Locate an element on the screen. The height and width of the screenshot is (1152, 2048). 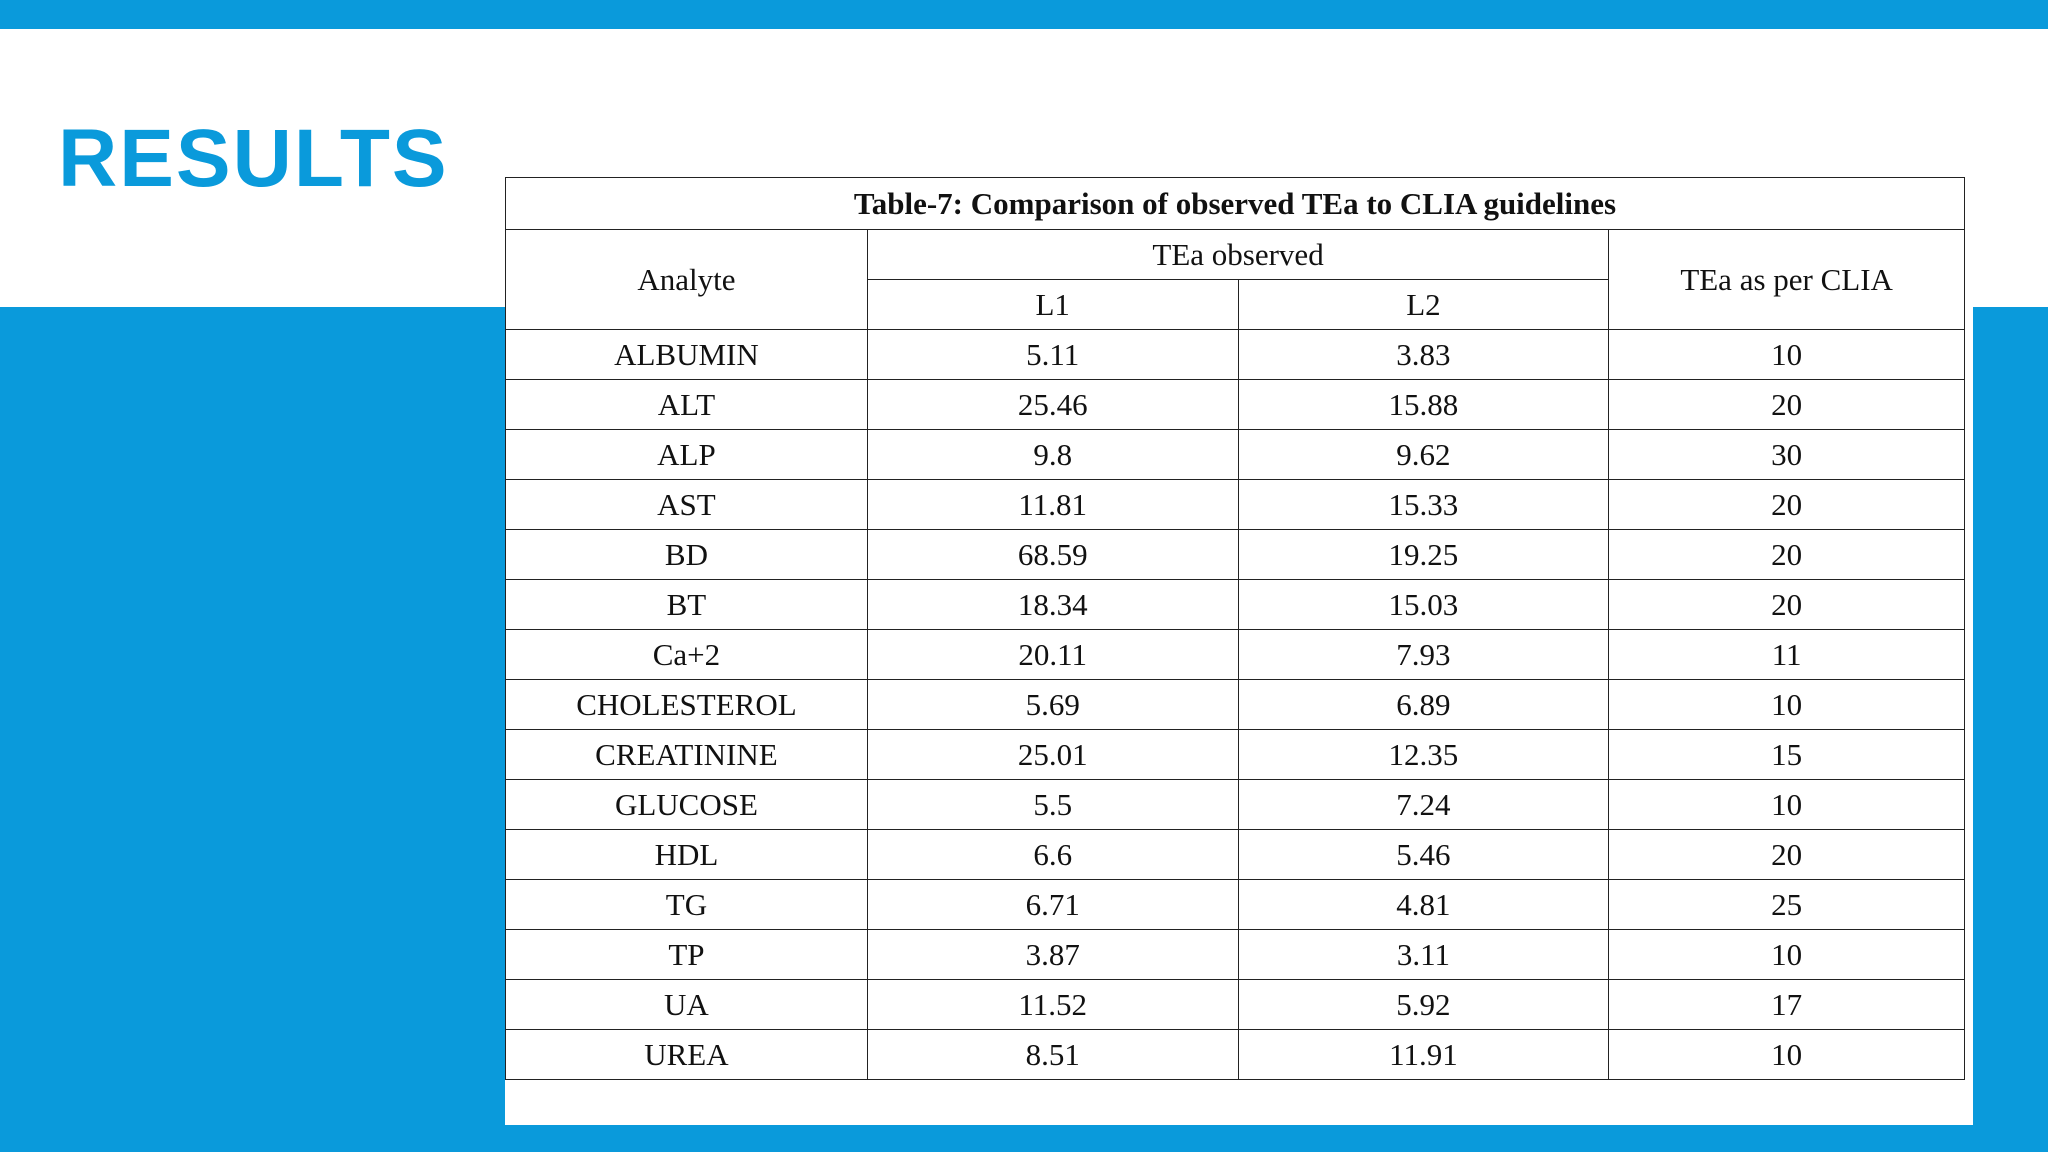
cell-l2: 5.92 is located at coordinates (1423, 1004).